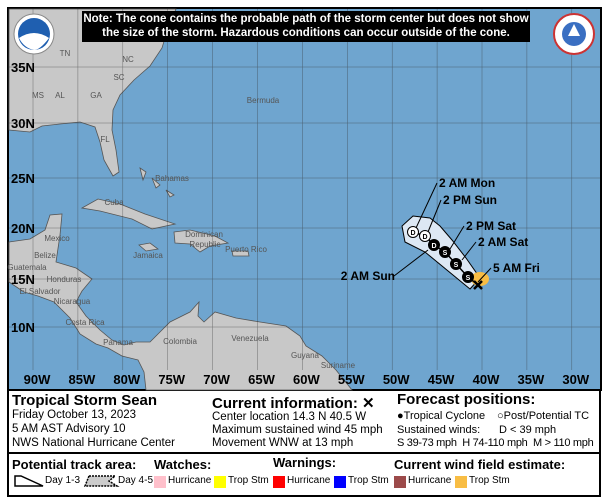 The height and width of the screenshot is (500, 609). What do you see at coordinates (74, 464) in the screenshot?
I see `track-area-title: Potential track area:` at bounding box center [74, 464].